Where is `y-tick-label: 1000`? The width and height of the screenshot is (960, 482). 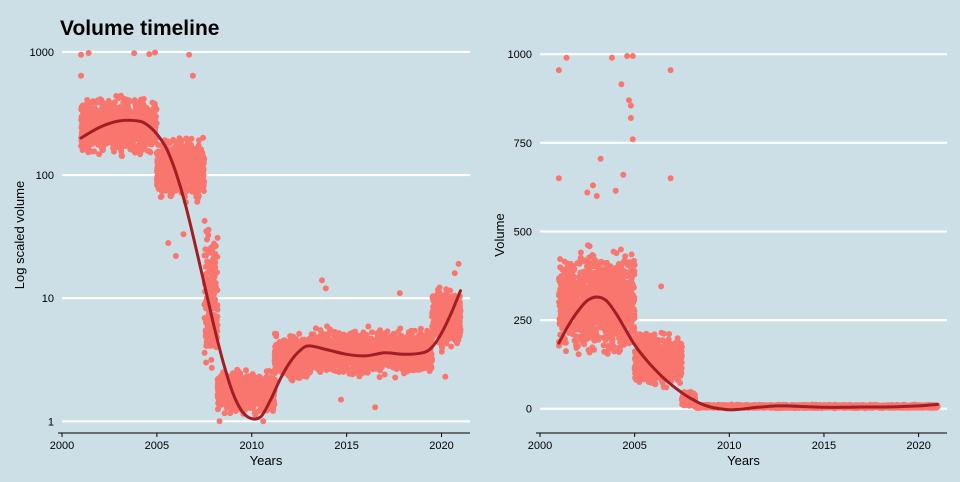
y-tick-label: 1000 is located at coordinates (42, 53).